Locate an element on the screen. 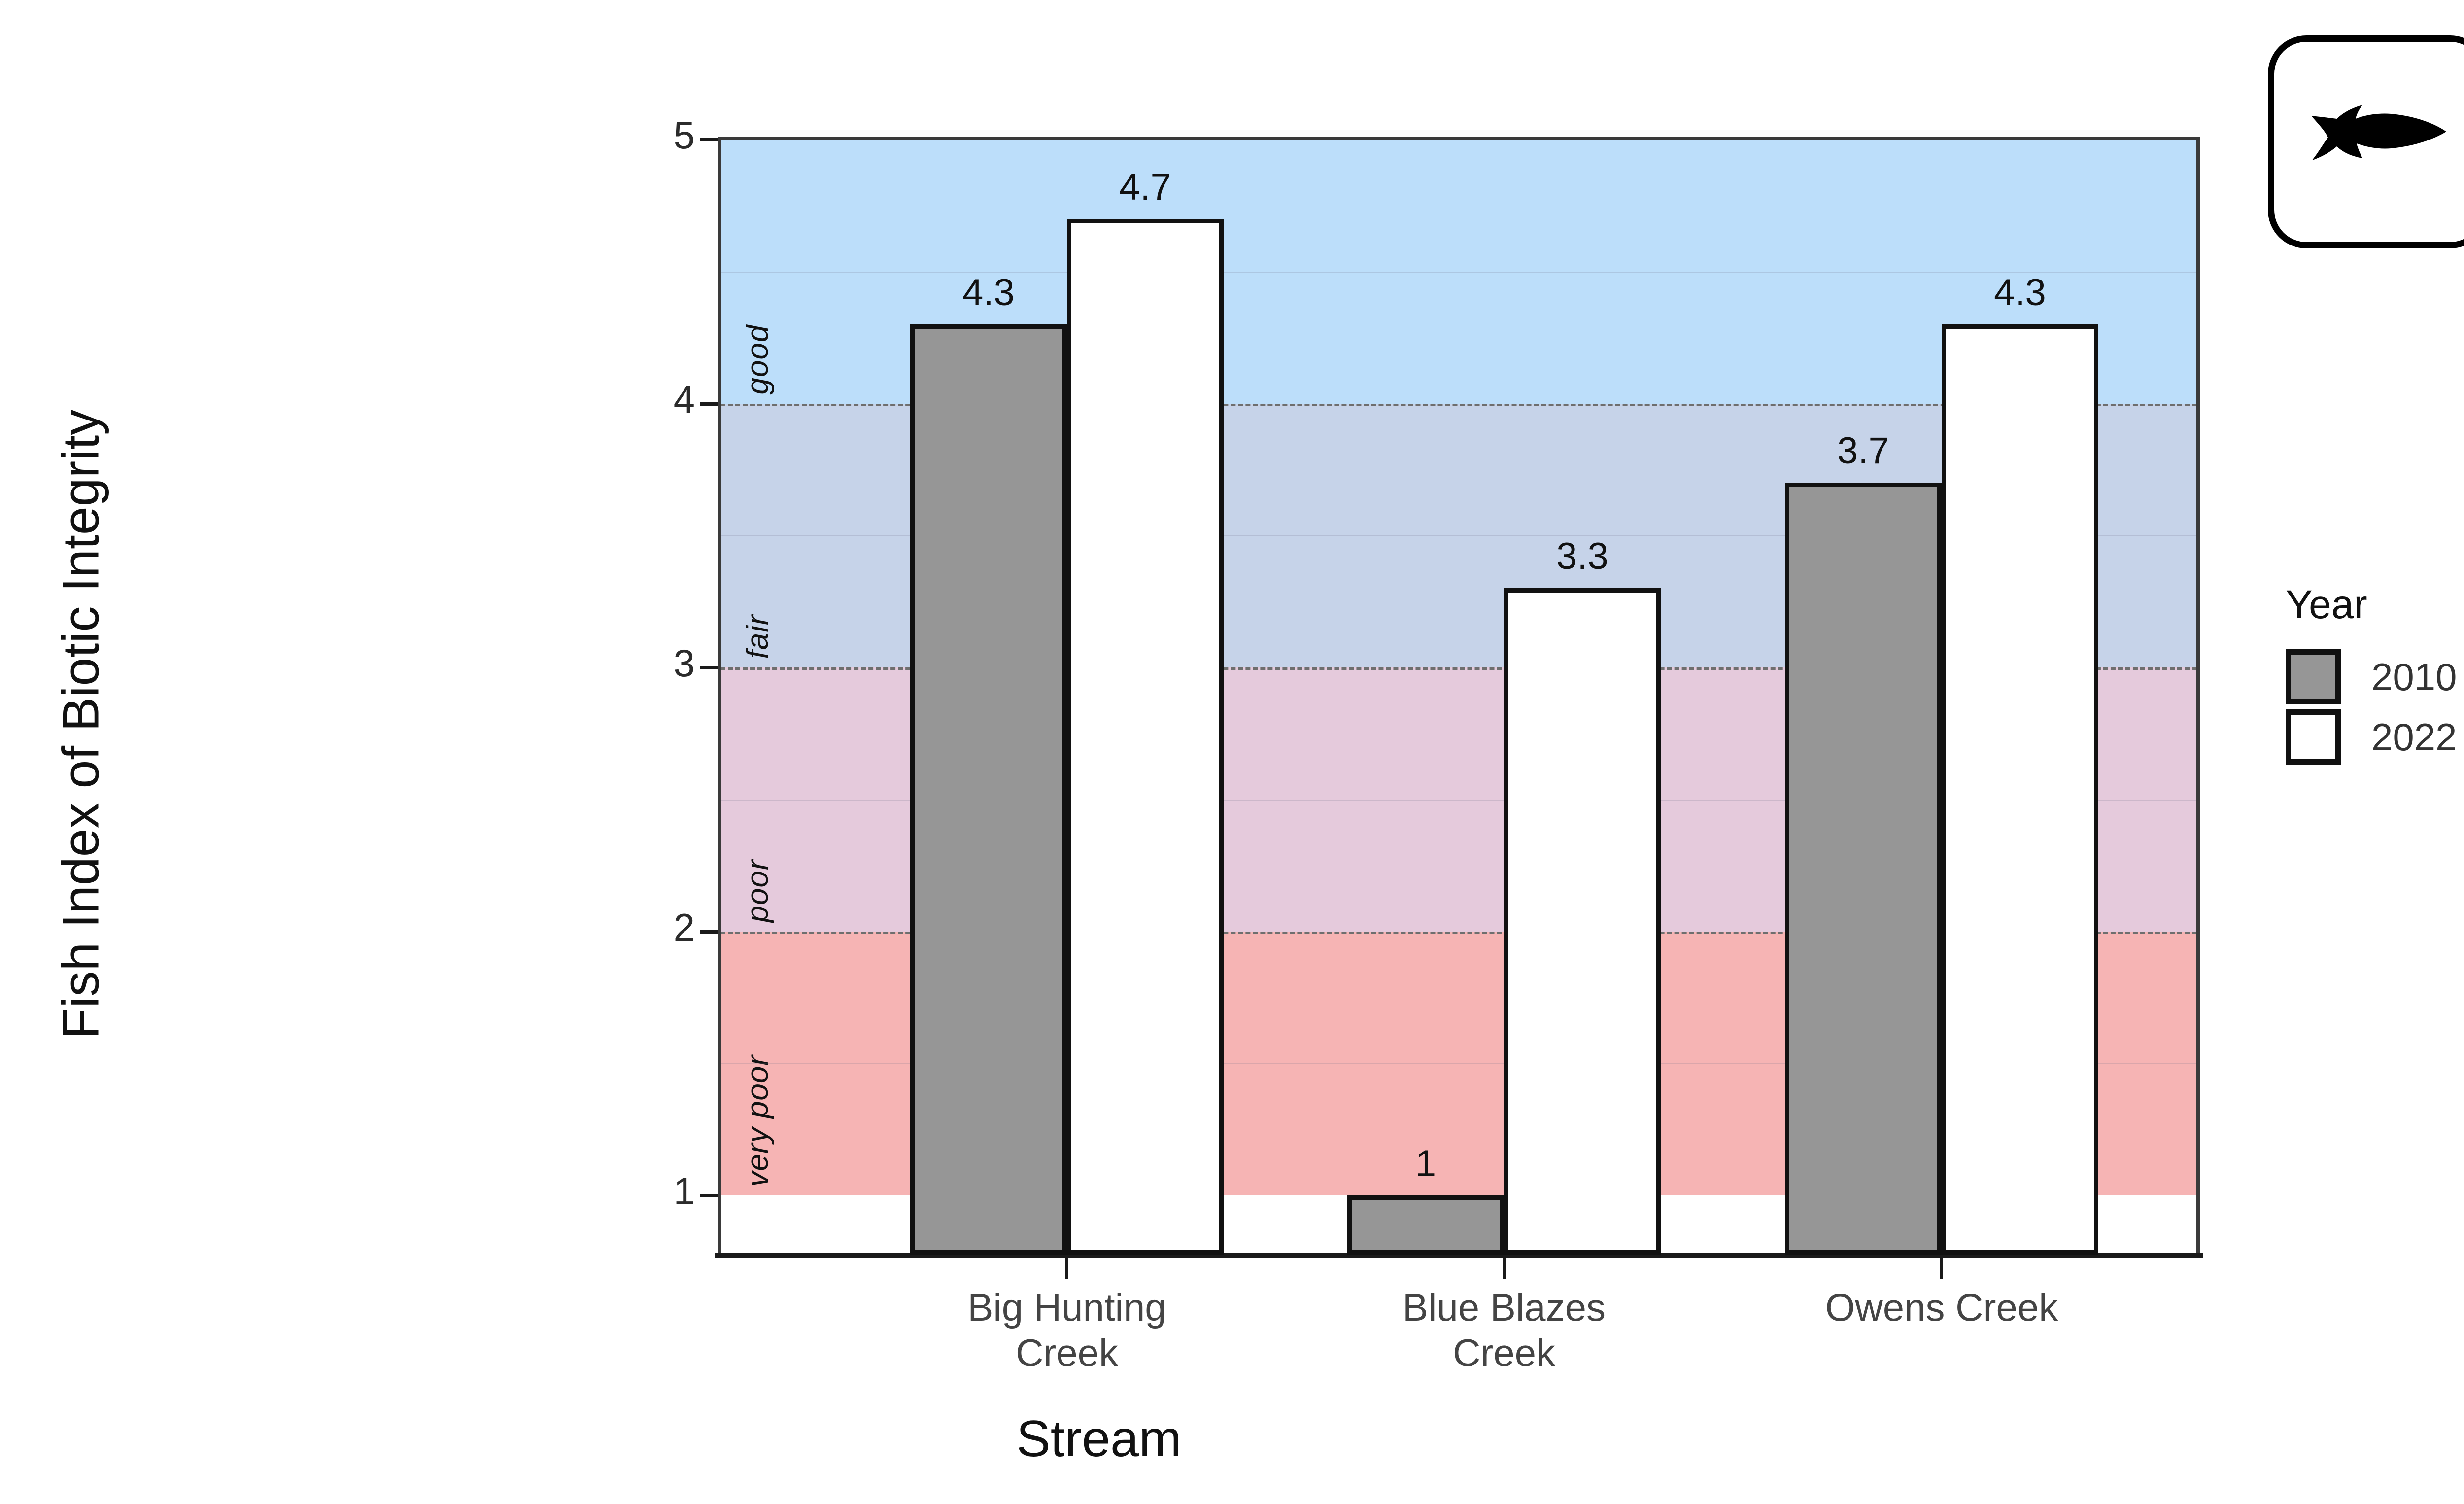 The height and width of the screenshot is (1504, 2464). y-axis-tick-label-3: 3 is located at coordinates (684, 663).